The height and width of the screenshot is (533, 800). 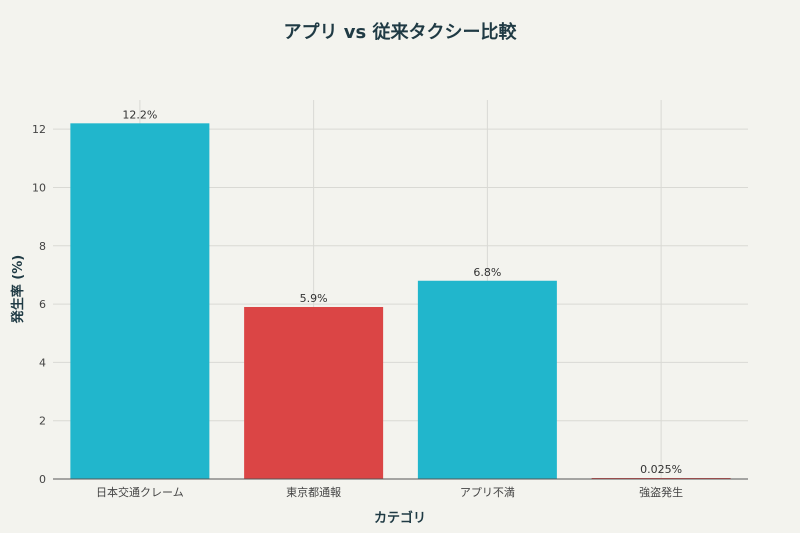 I want to click on chart-title: アプリ vs 従来タクシー比較, so click(x=401, y=32).